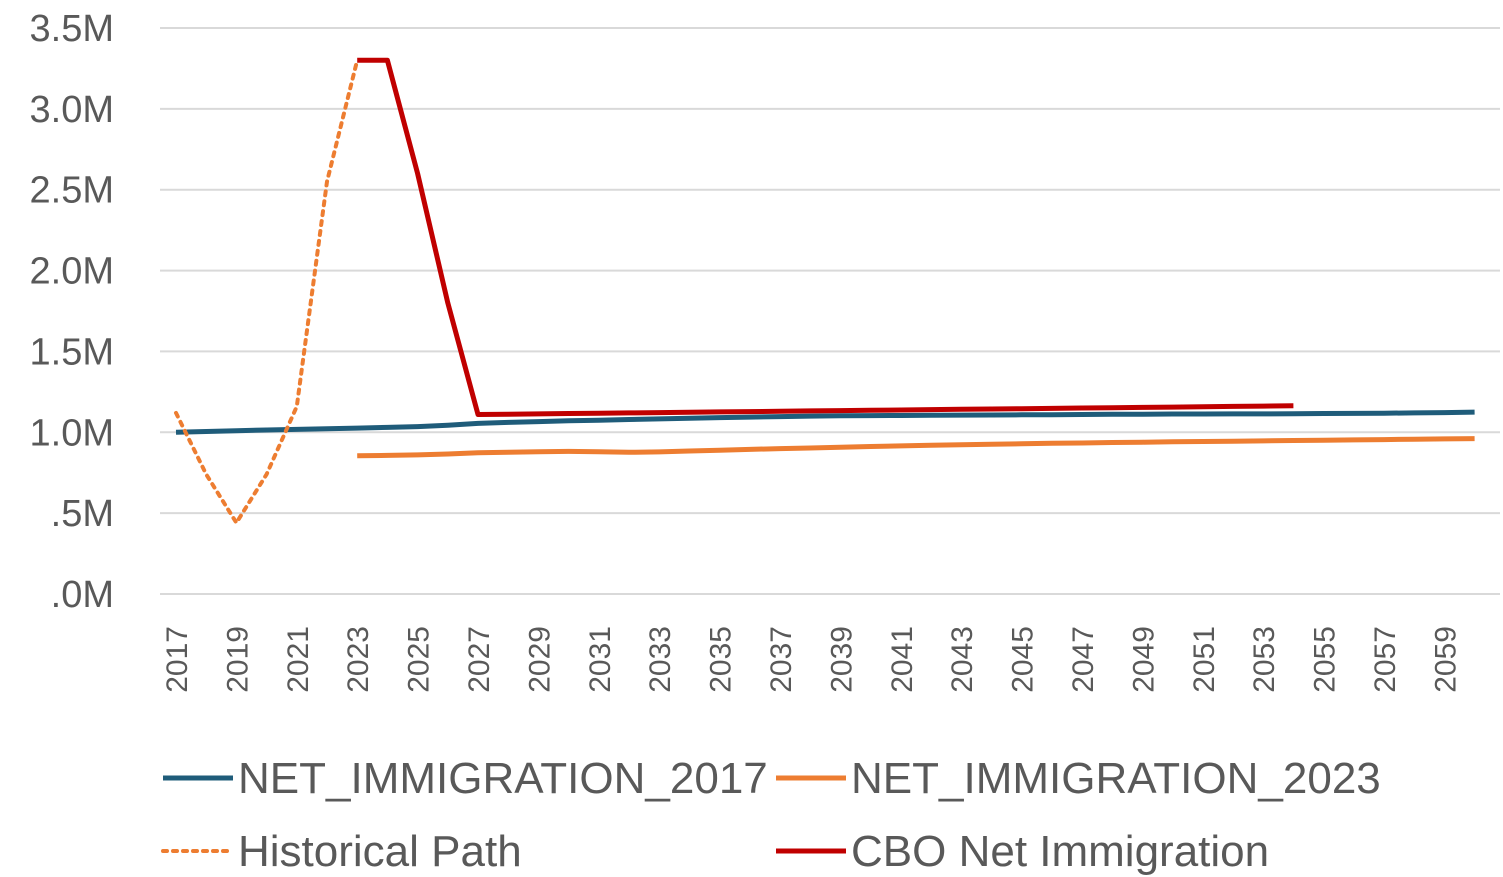  I want to click on y-tick-label: .5M, so click(82, 514).